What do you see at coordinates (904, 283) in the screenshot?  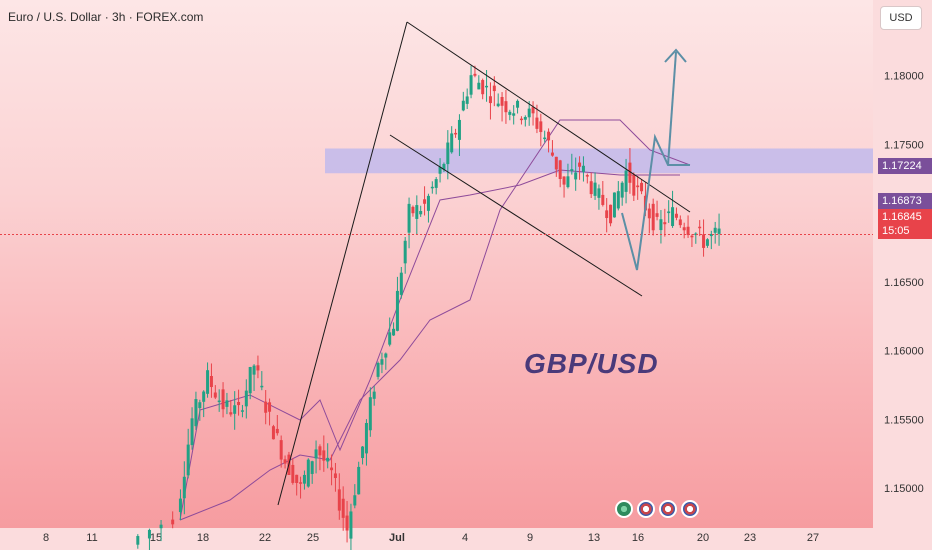 I see `y-tick-label: 1.16500` at bounding box center [904, 283].